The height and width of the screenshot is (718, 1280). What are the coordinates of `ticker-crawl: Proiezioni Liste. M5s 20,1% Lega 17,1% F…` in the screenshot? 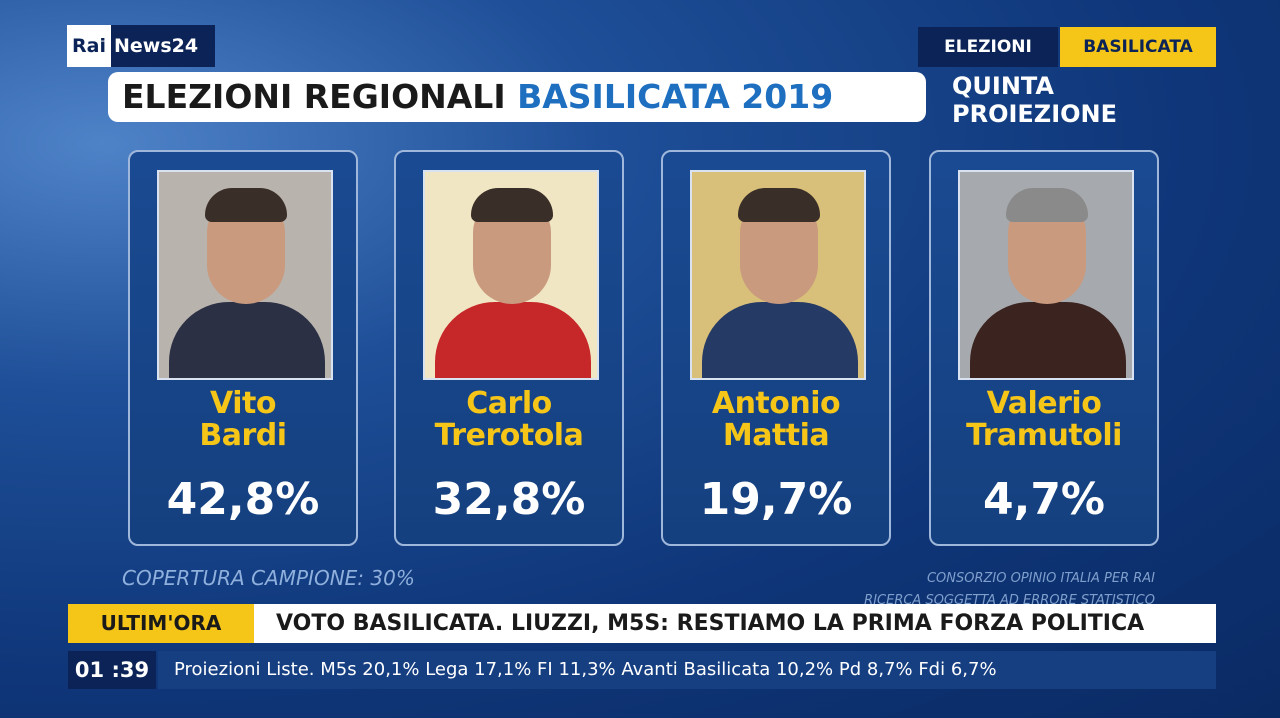 It's located at (687, 670).